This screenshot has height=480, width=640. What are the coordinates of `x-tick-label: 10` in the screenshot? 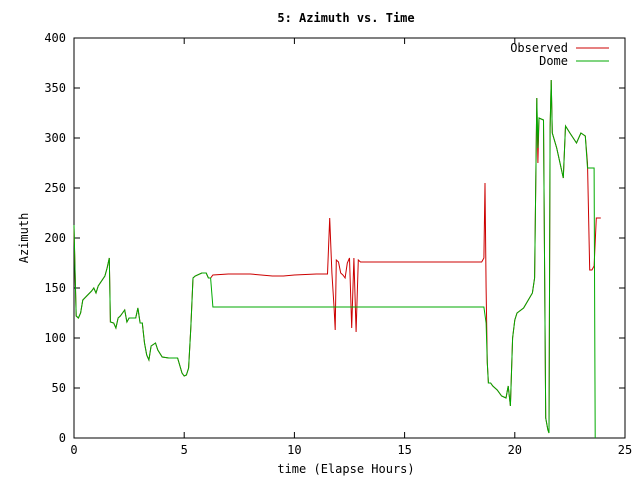 It's located at (294, 450).